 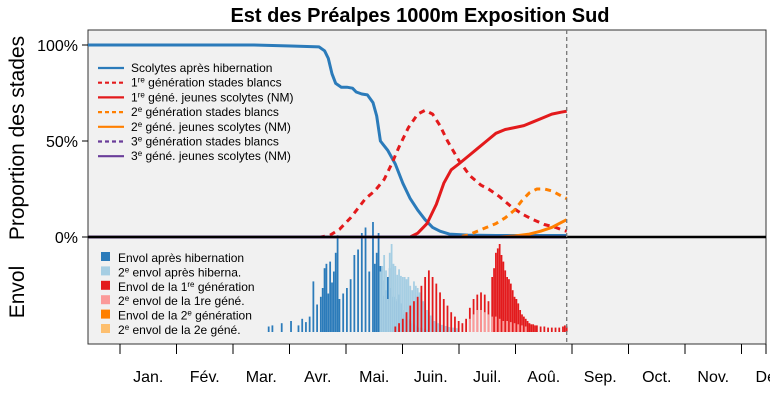 What do you see at coordinates (212, 97) in the screenshot?
I see `legend-line-label-2: 1re géné. jeunes scolytes (NM)` at bounding box center [212, 97].